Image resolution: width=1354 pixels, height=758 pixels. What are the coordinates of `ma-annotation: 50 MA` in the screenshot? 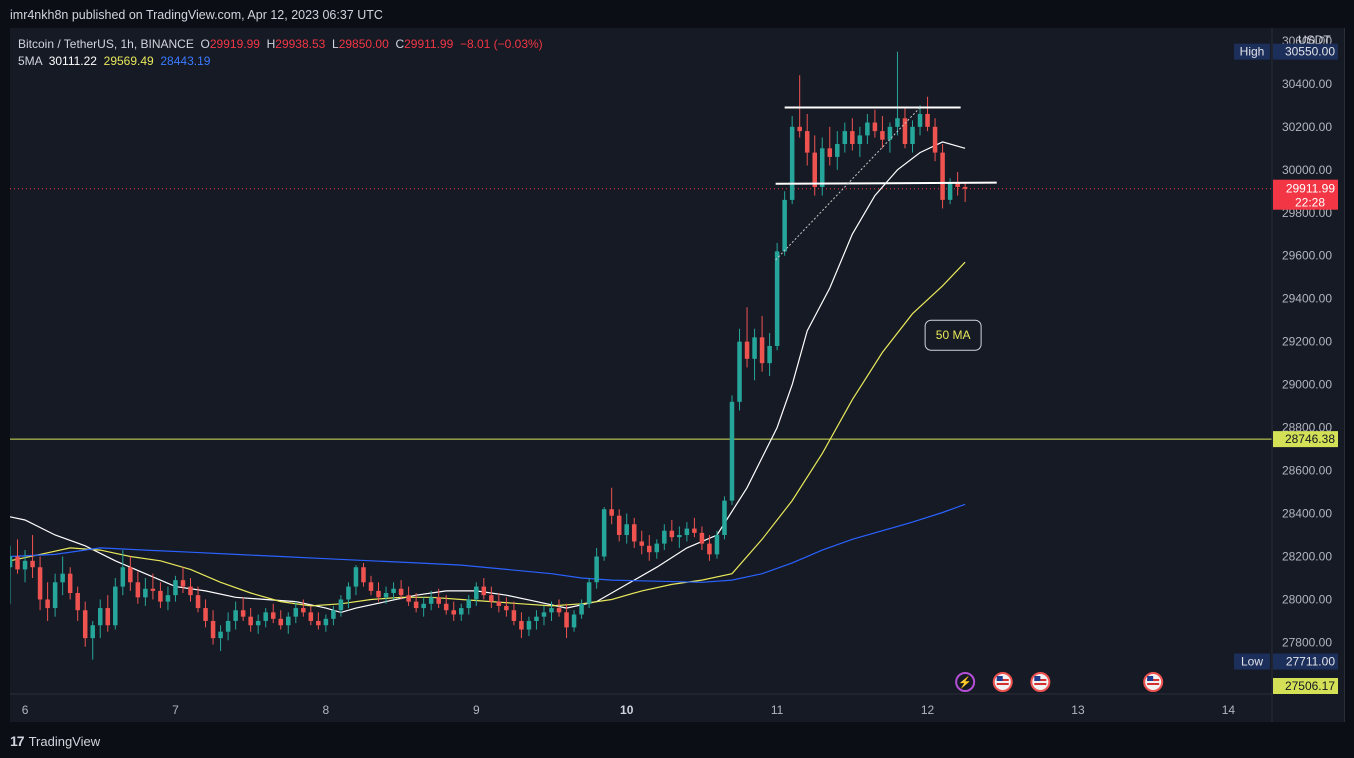 It's located at (953, 335).